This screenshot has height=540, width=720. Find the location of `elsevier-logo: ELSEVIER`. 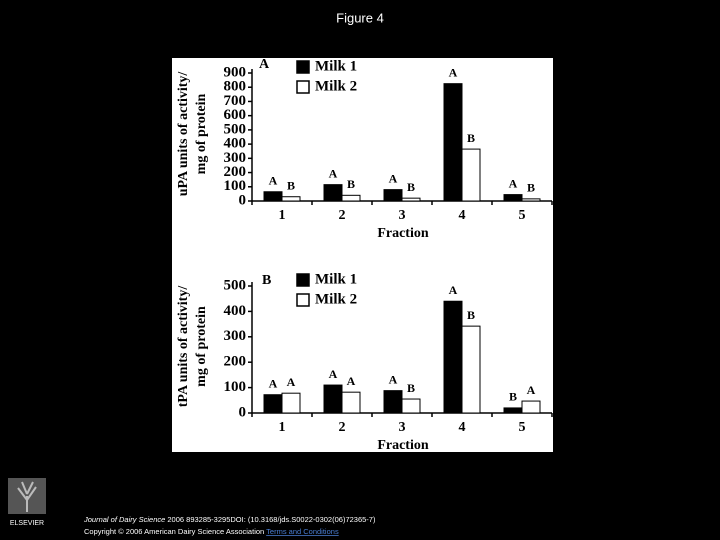

elsevier-logo: ELSEVIER is located at coordinates (27, 502).